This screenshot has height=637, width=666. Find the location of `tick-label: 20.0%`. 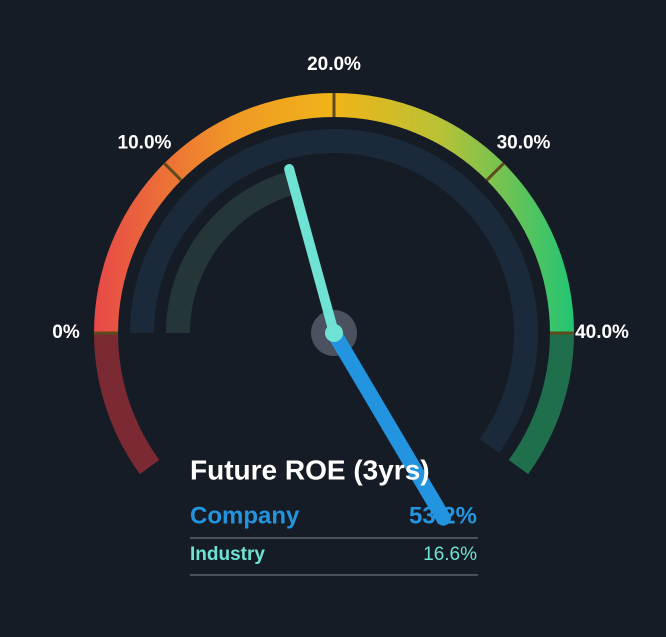

tick-label: 20.0% is located at coordinates (334, 64).